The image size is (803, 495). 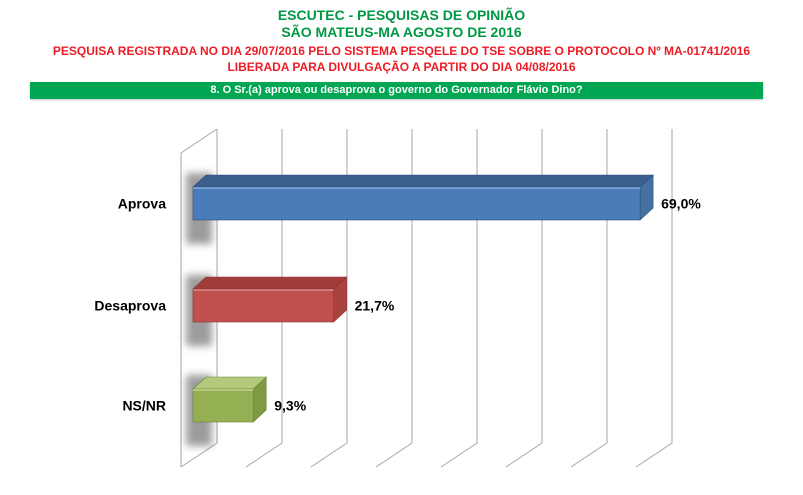 I want to click on category-label: NS/NR, so click(x=144, y=406).